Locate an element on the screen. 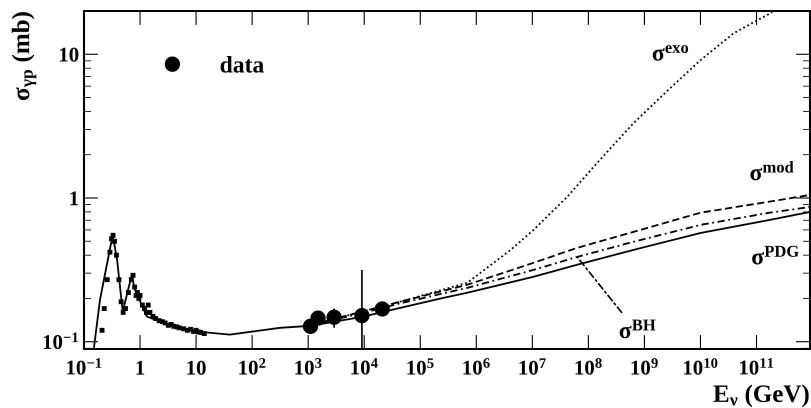 The image size is (811, 408). y-tick-label: 10$^{−1}$ is located at coordinates (61, 341).